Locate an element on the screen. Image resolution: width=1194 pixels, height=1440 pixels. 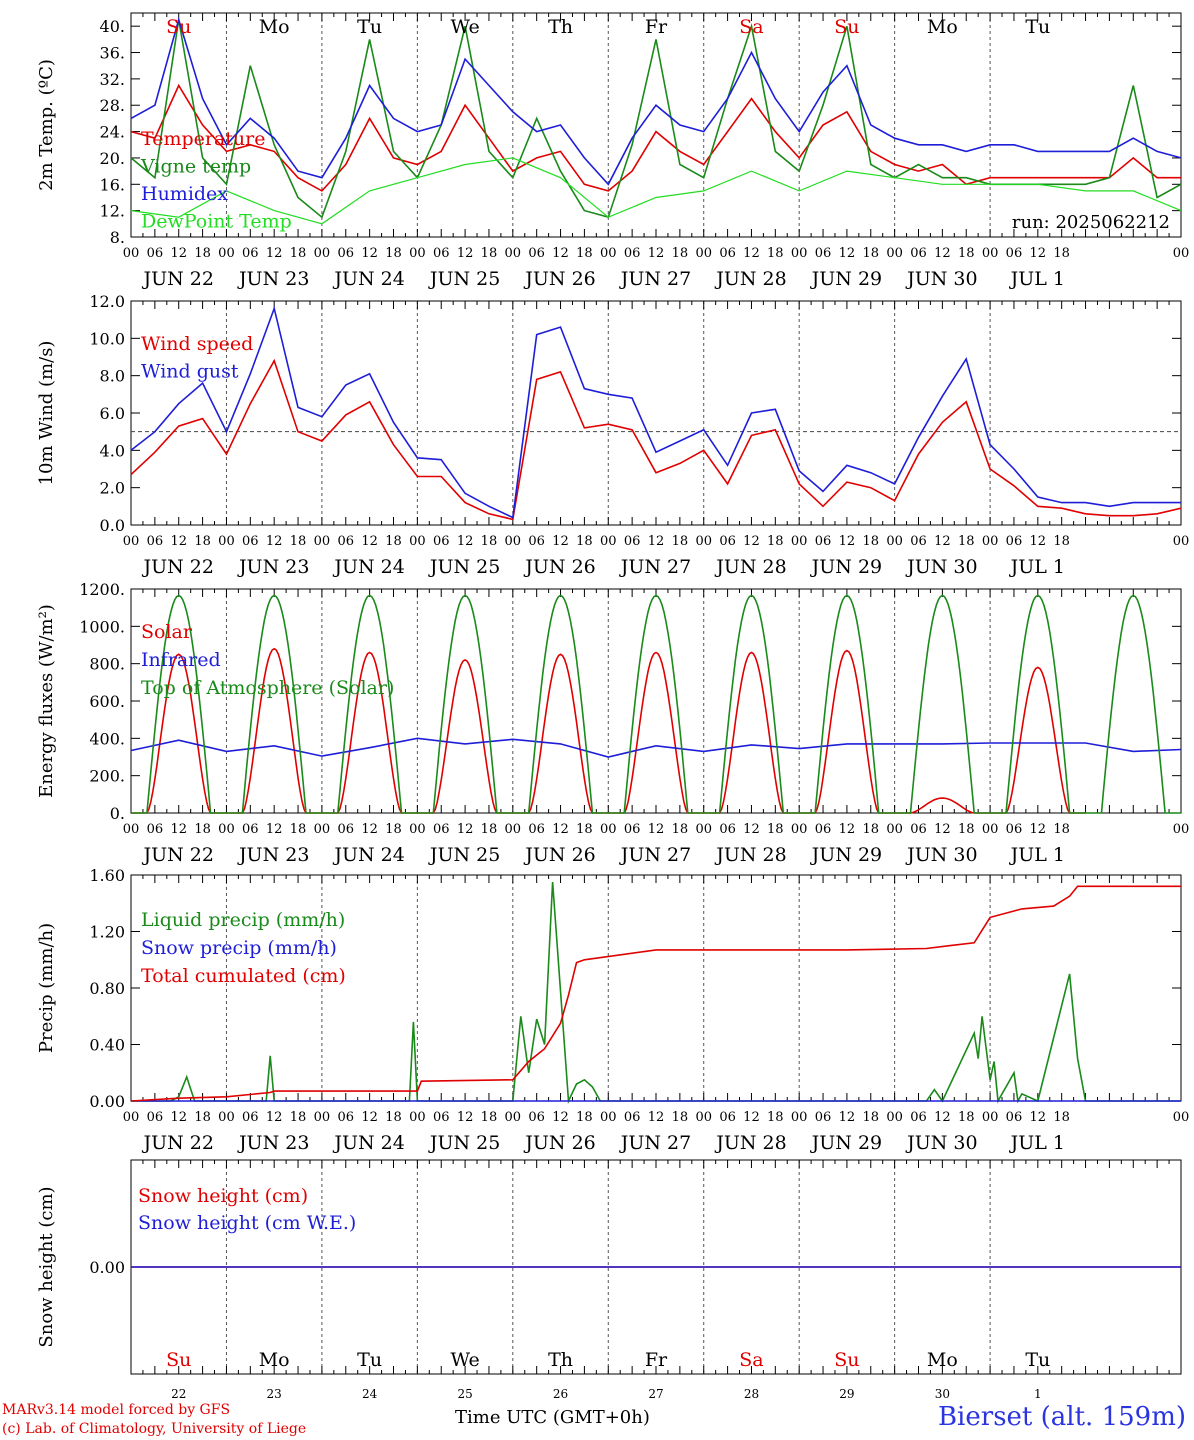
legend-entry: Total cumulated (cm) is located at coordinates (243, 976).